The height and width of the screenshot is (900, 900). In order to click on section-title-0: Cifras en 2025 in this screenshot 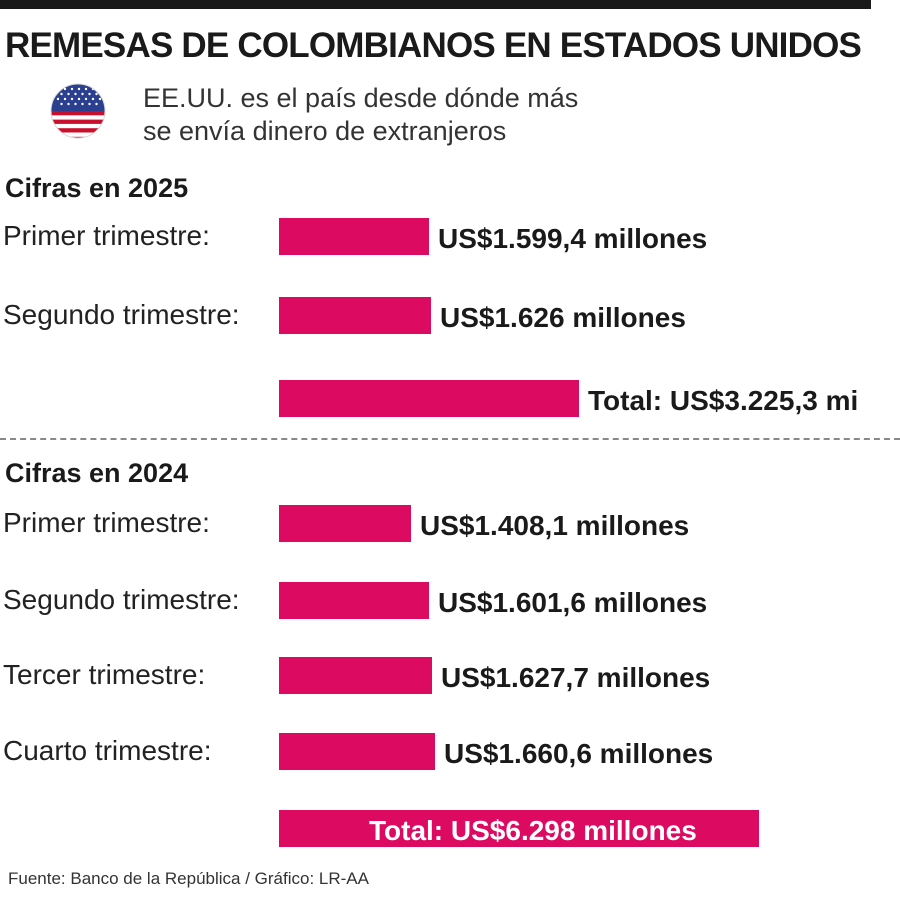, I will do `click(97, 188)`.